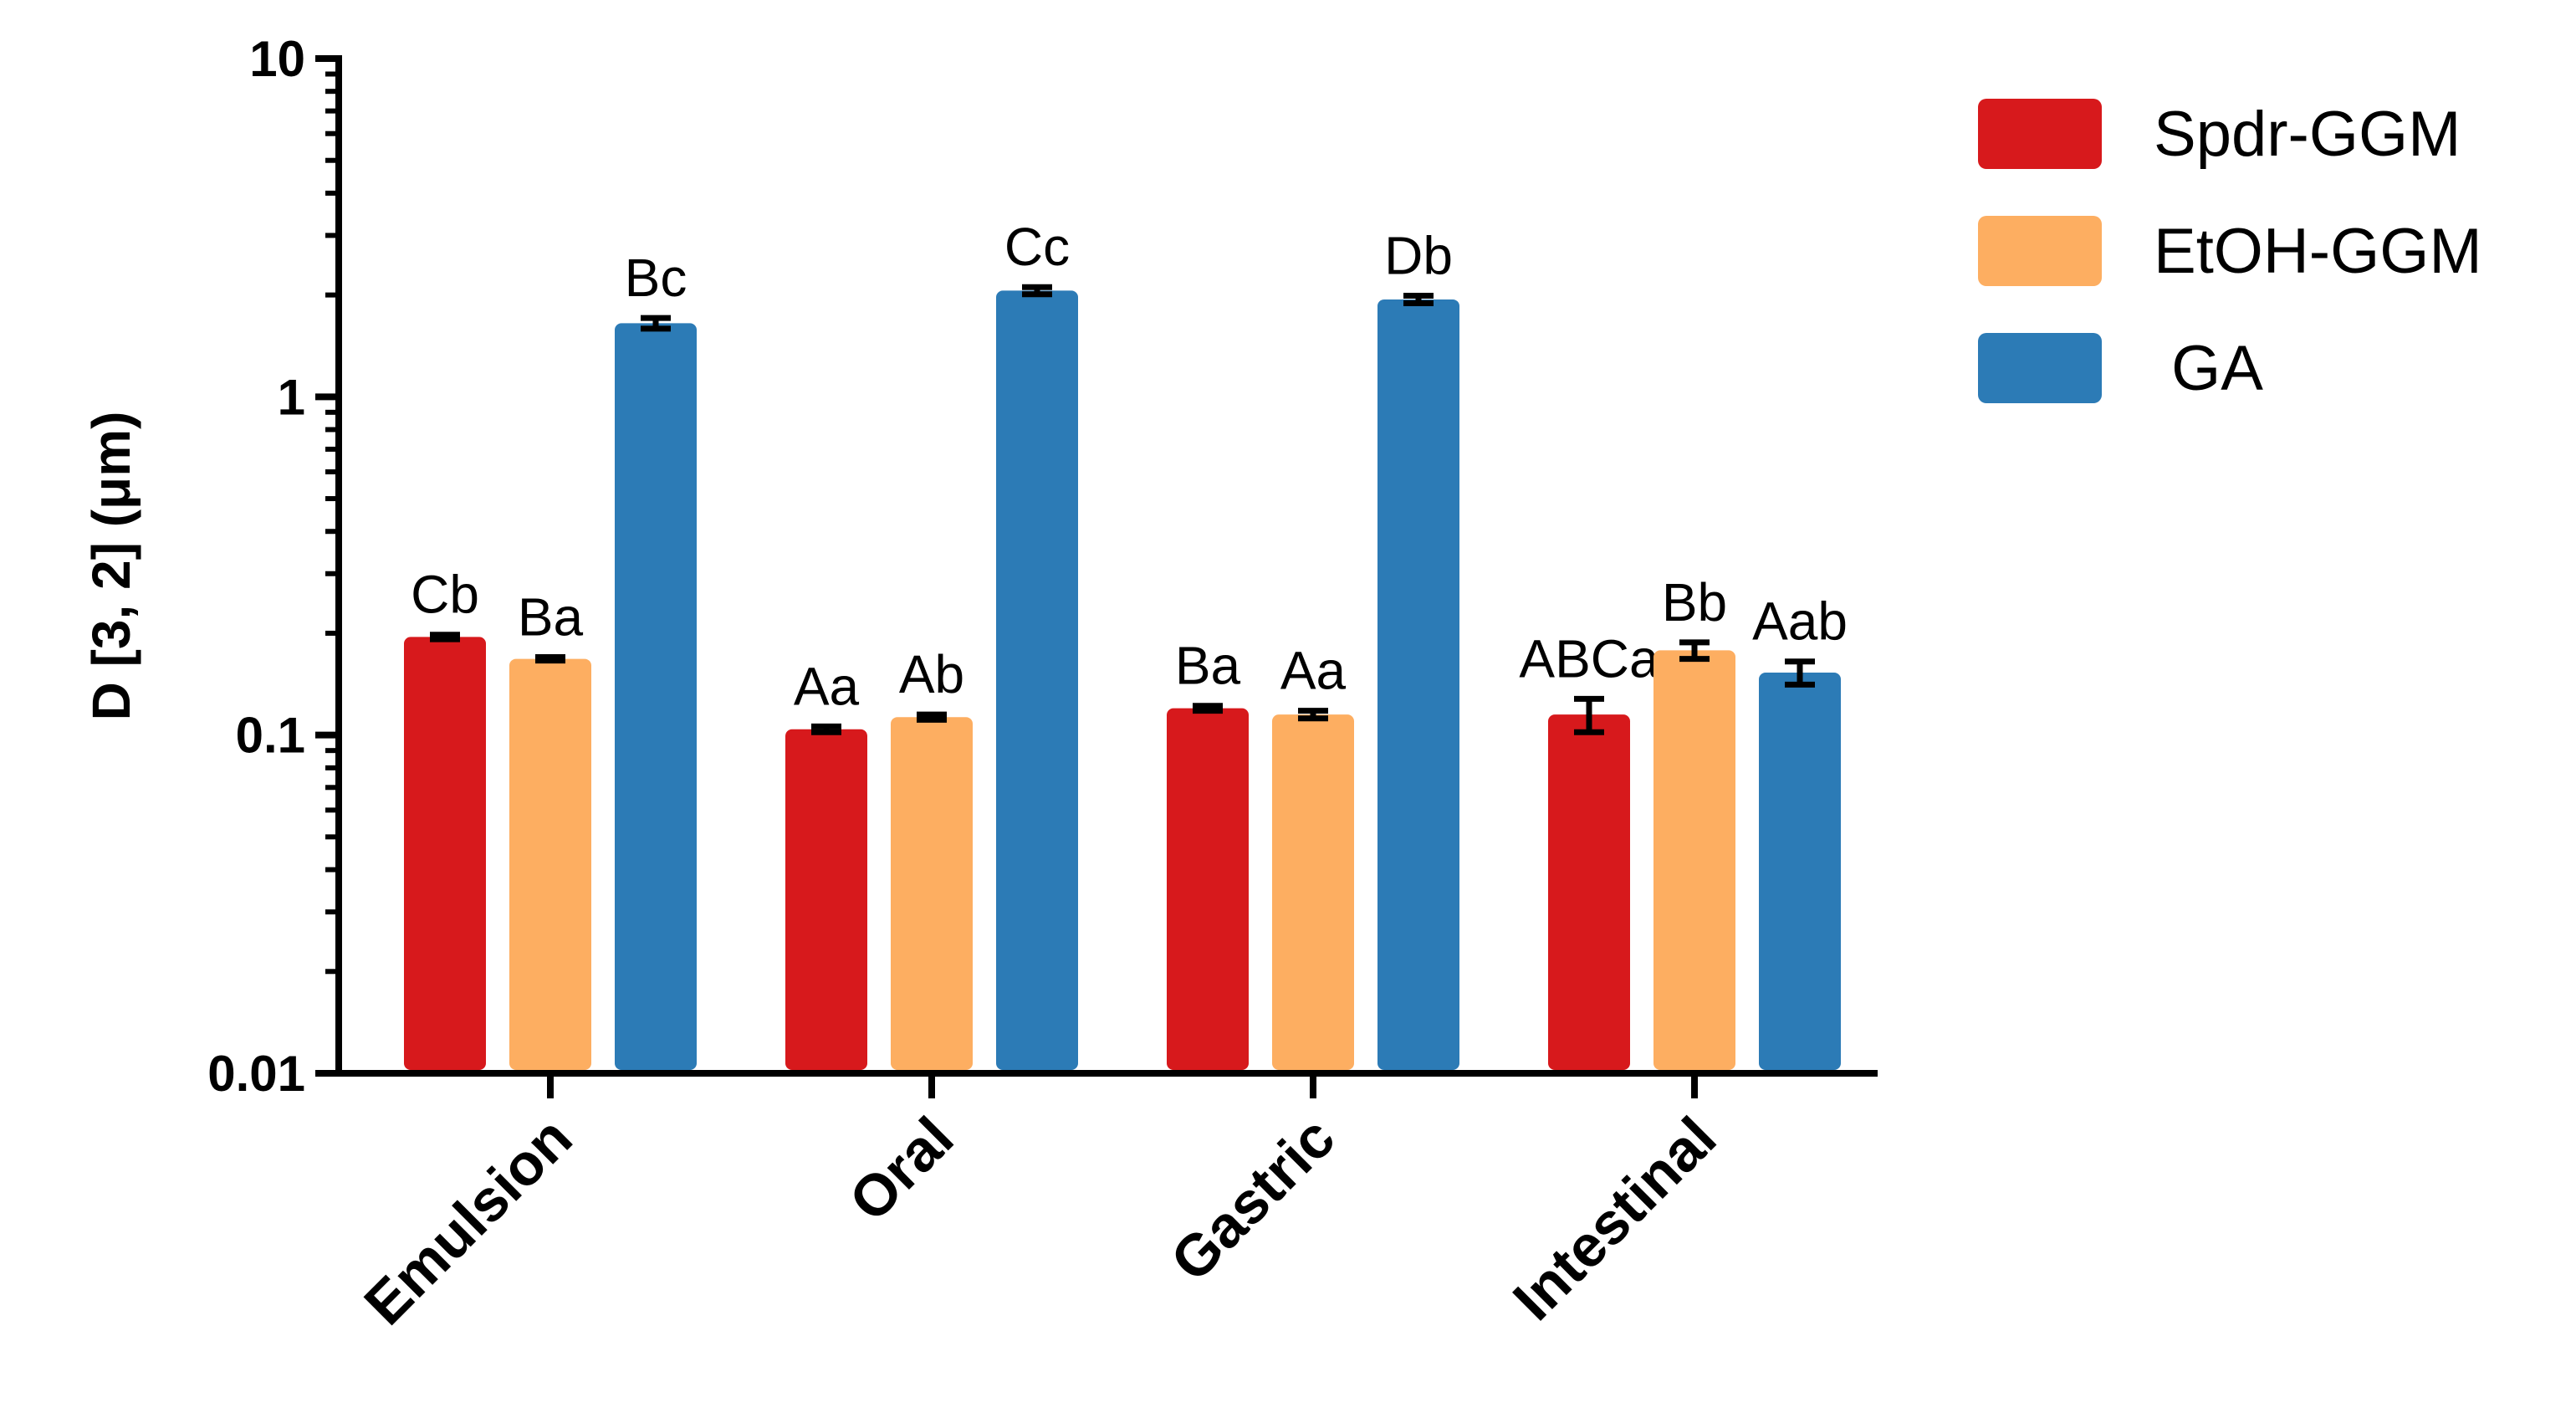 This screenshot has width=2576, height=1428. I want to click on x-tick-label: Intestinal, so click(1614, 1218).